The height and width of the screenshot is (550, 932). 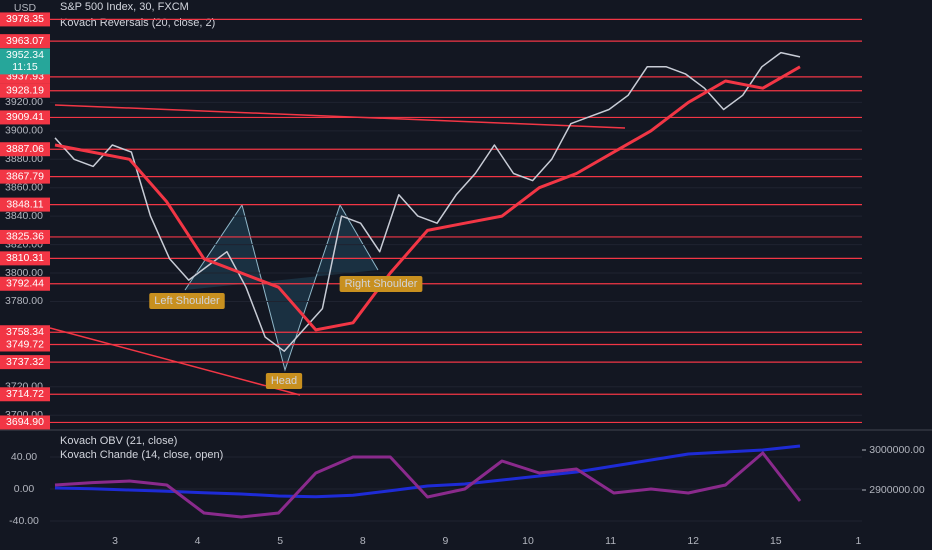 I want to click on x-tick-label: 1, so click(x=858, y=541).